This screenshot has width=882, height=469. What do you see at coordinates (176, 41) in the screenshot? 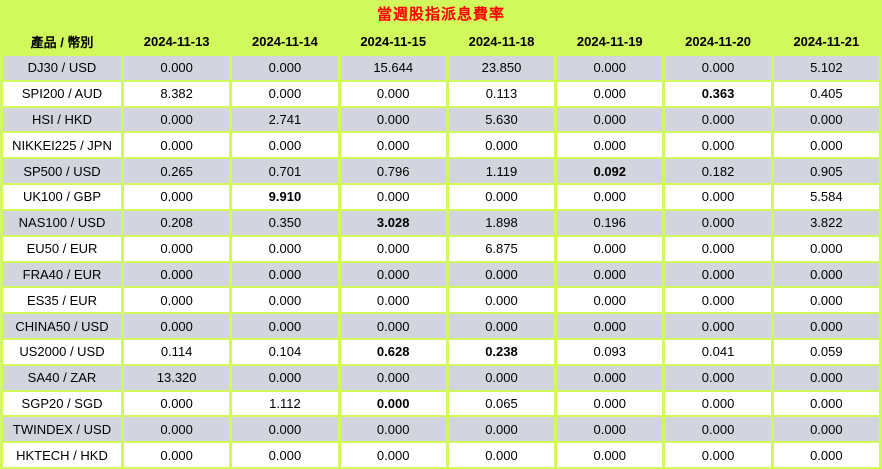
I see `date-column-header: 2024-11-13` at bounding box center [176, 41].